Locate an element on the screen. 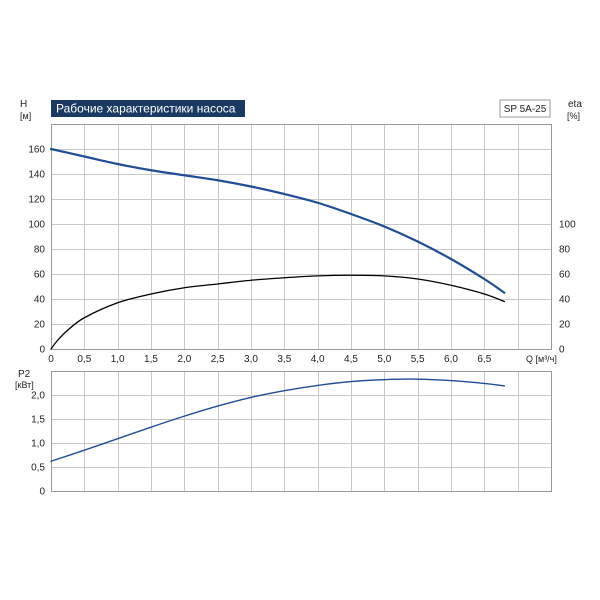  x-tick-label: 2,5 is located at coordinates (218, 359).